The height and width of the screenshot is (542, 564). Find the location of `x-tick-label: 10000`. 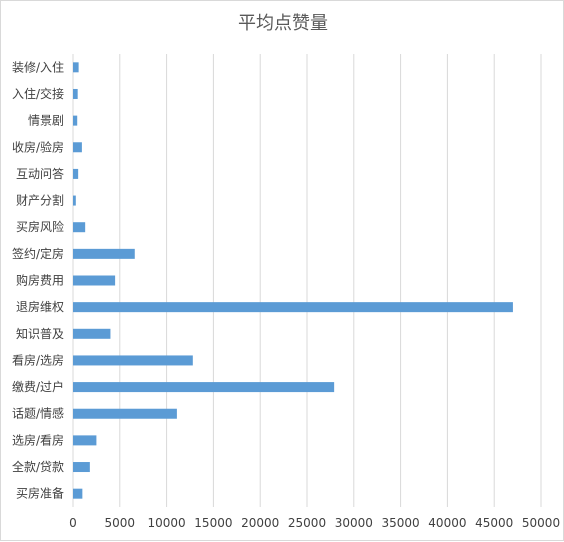

x-tick-label: 10000 is located at coordinates (167, 523).